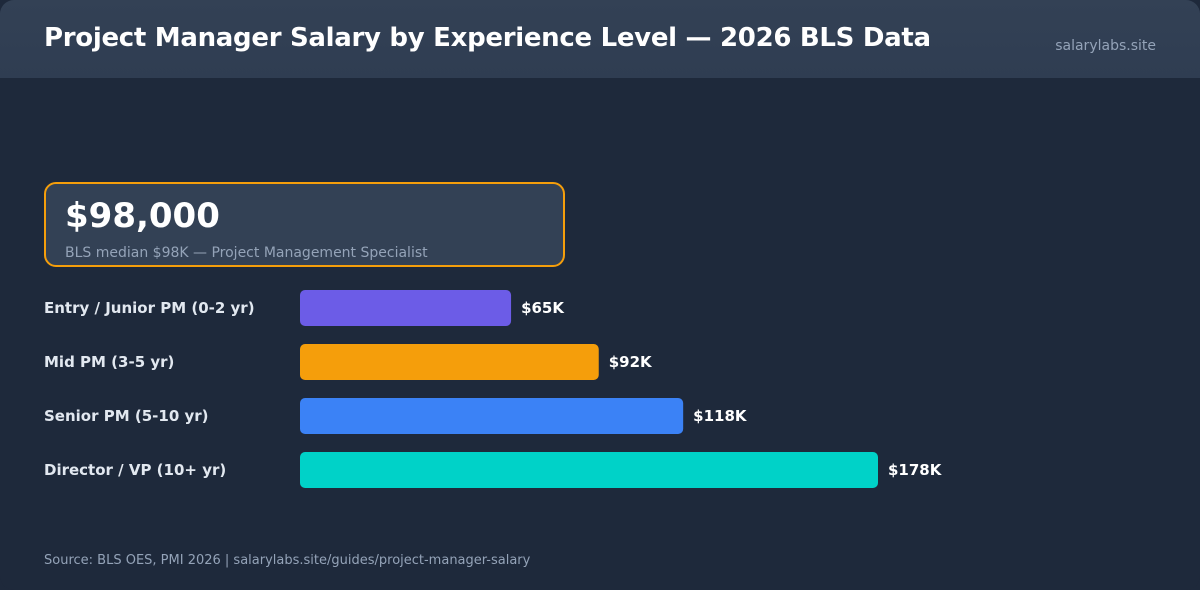 Image resolution: width=1200 pixels, height=590 pixels. What do you see at coordinates (109, 362) in the screenshot?
I see `category-label: Mid PM (3-5 yr)` at bounding box center [109, 362].